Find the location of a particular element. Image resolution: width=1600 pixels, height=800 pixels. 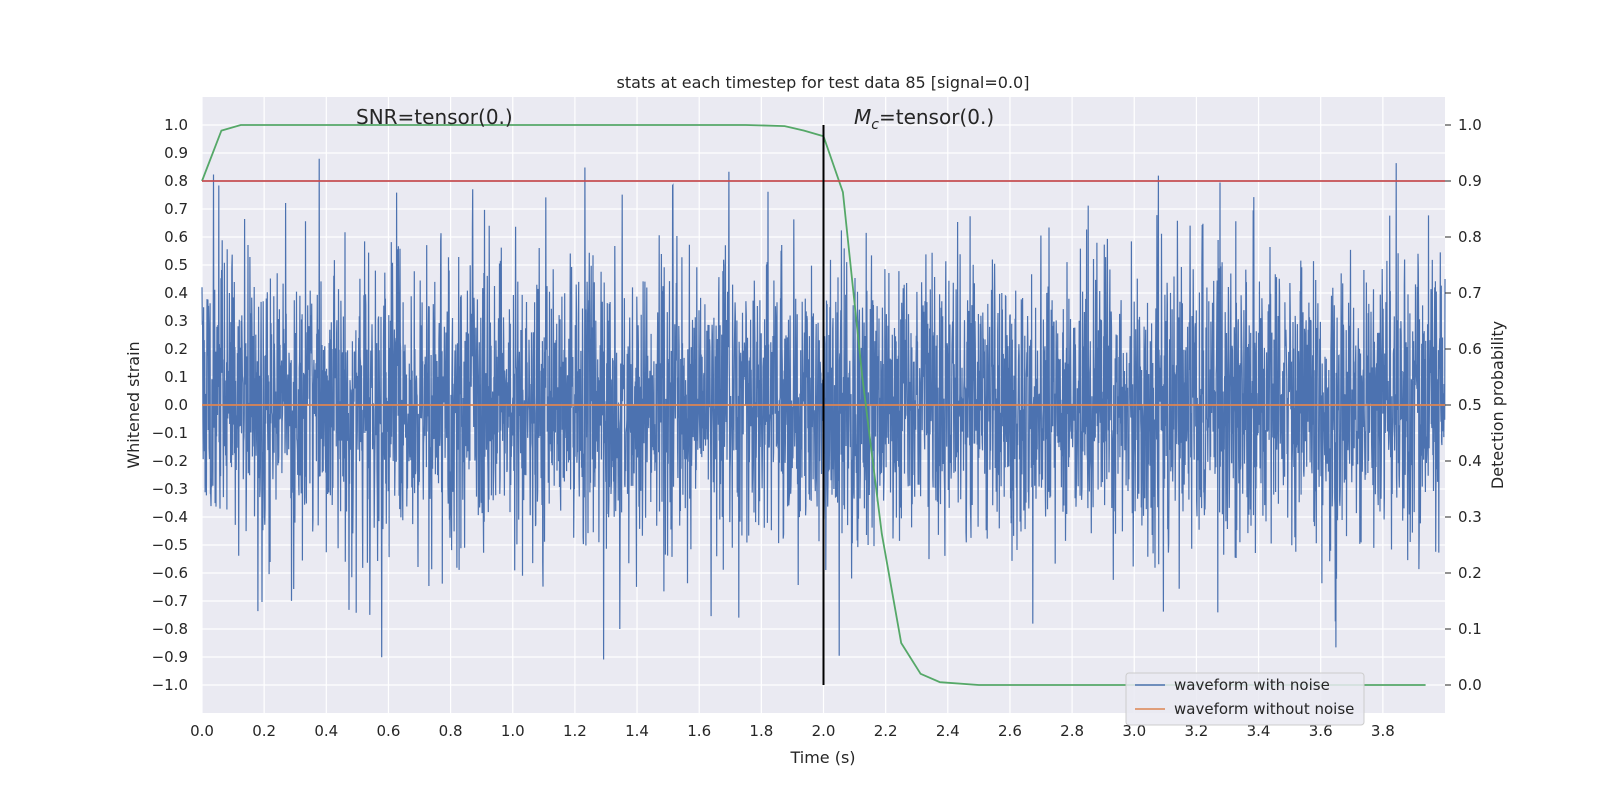

x-tick-label: 2.4 is located at coordinates (948, 731).